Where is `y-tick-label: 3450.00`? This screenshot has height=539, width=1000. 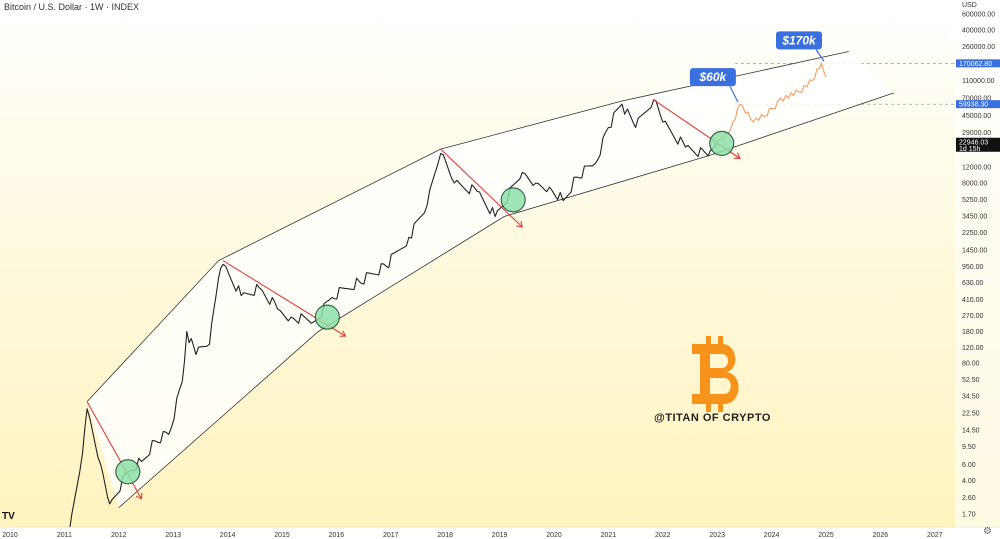
y-tick-label: 3450.00 is located at coordinates (974, 216).